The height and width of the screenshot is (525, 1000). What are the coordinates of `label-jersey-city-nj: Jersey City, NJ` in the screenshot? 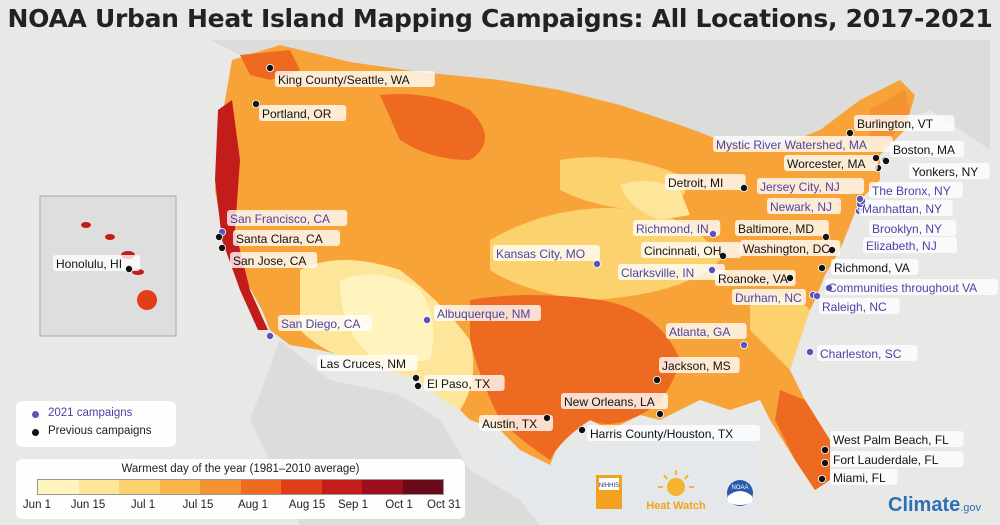 It's located at (800, 187).